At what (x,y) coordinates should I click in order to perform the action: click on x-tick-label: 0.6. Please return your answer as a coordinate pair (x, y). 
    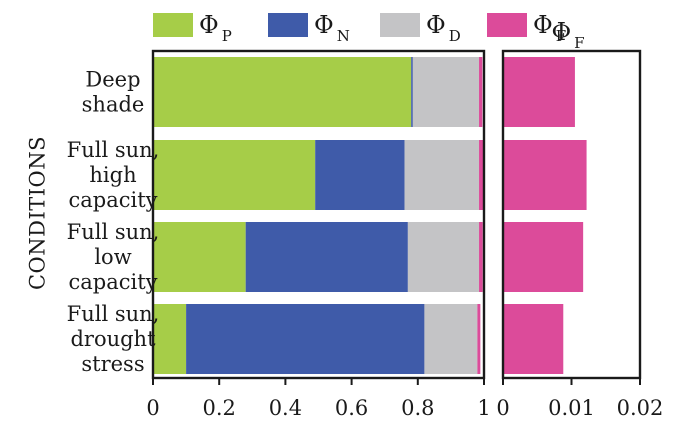
    Looking at the image, I should click on (351, 408).